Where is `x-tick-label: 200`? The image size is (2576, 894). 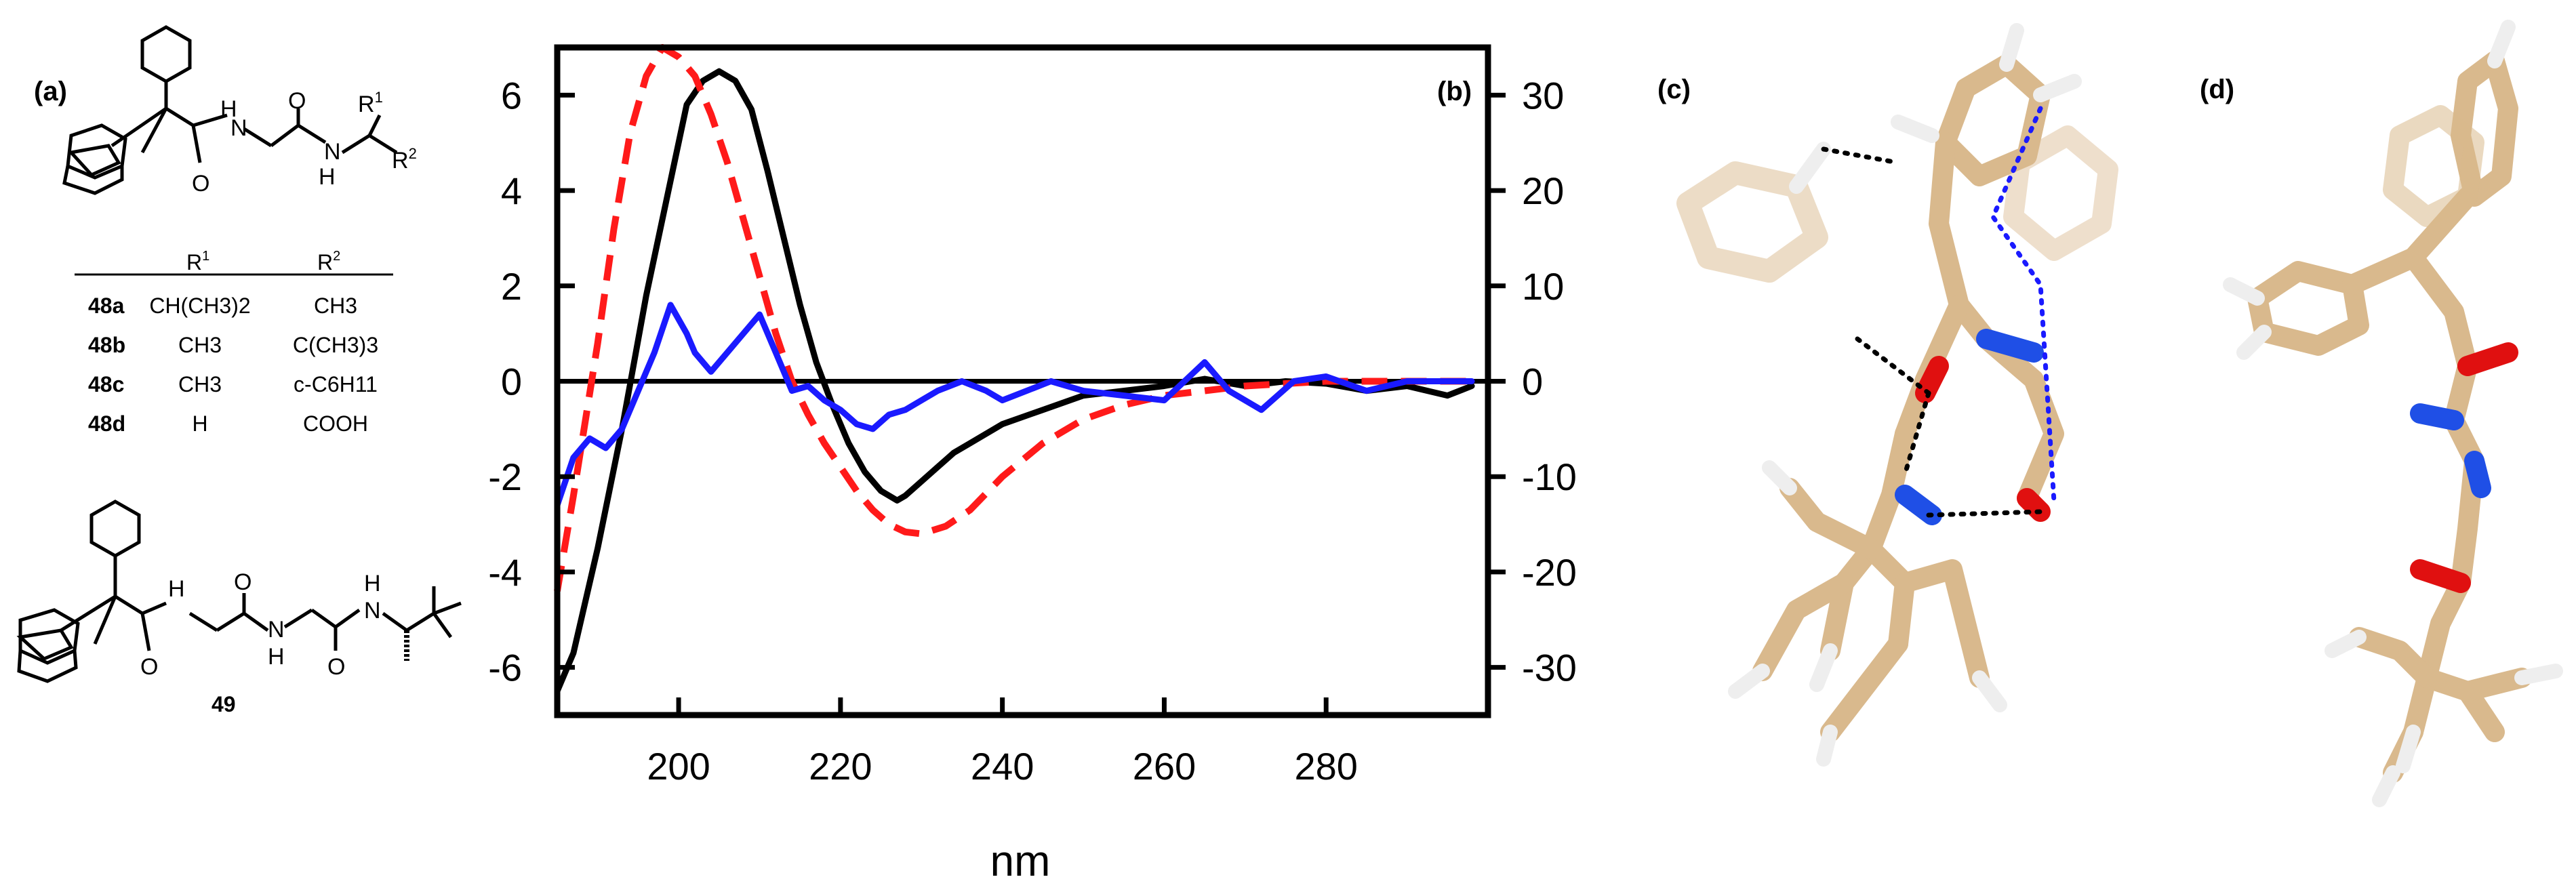
x-tick-label: 200 is located at coordinates (678, 767).